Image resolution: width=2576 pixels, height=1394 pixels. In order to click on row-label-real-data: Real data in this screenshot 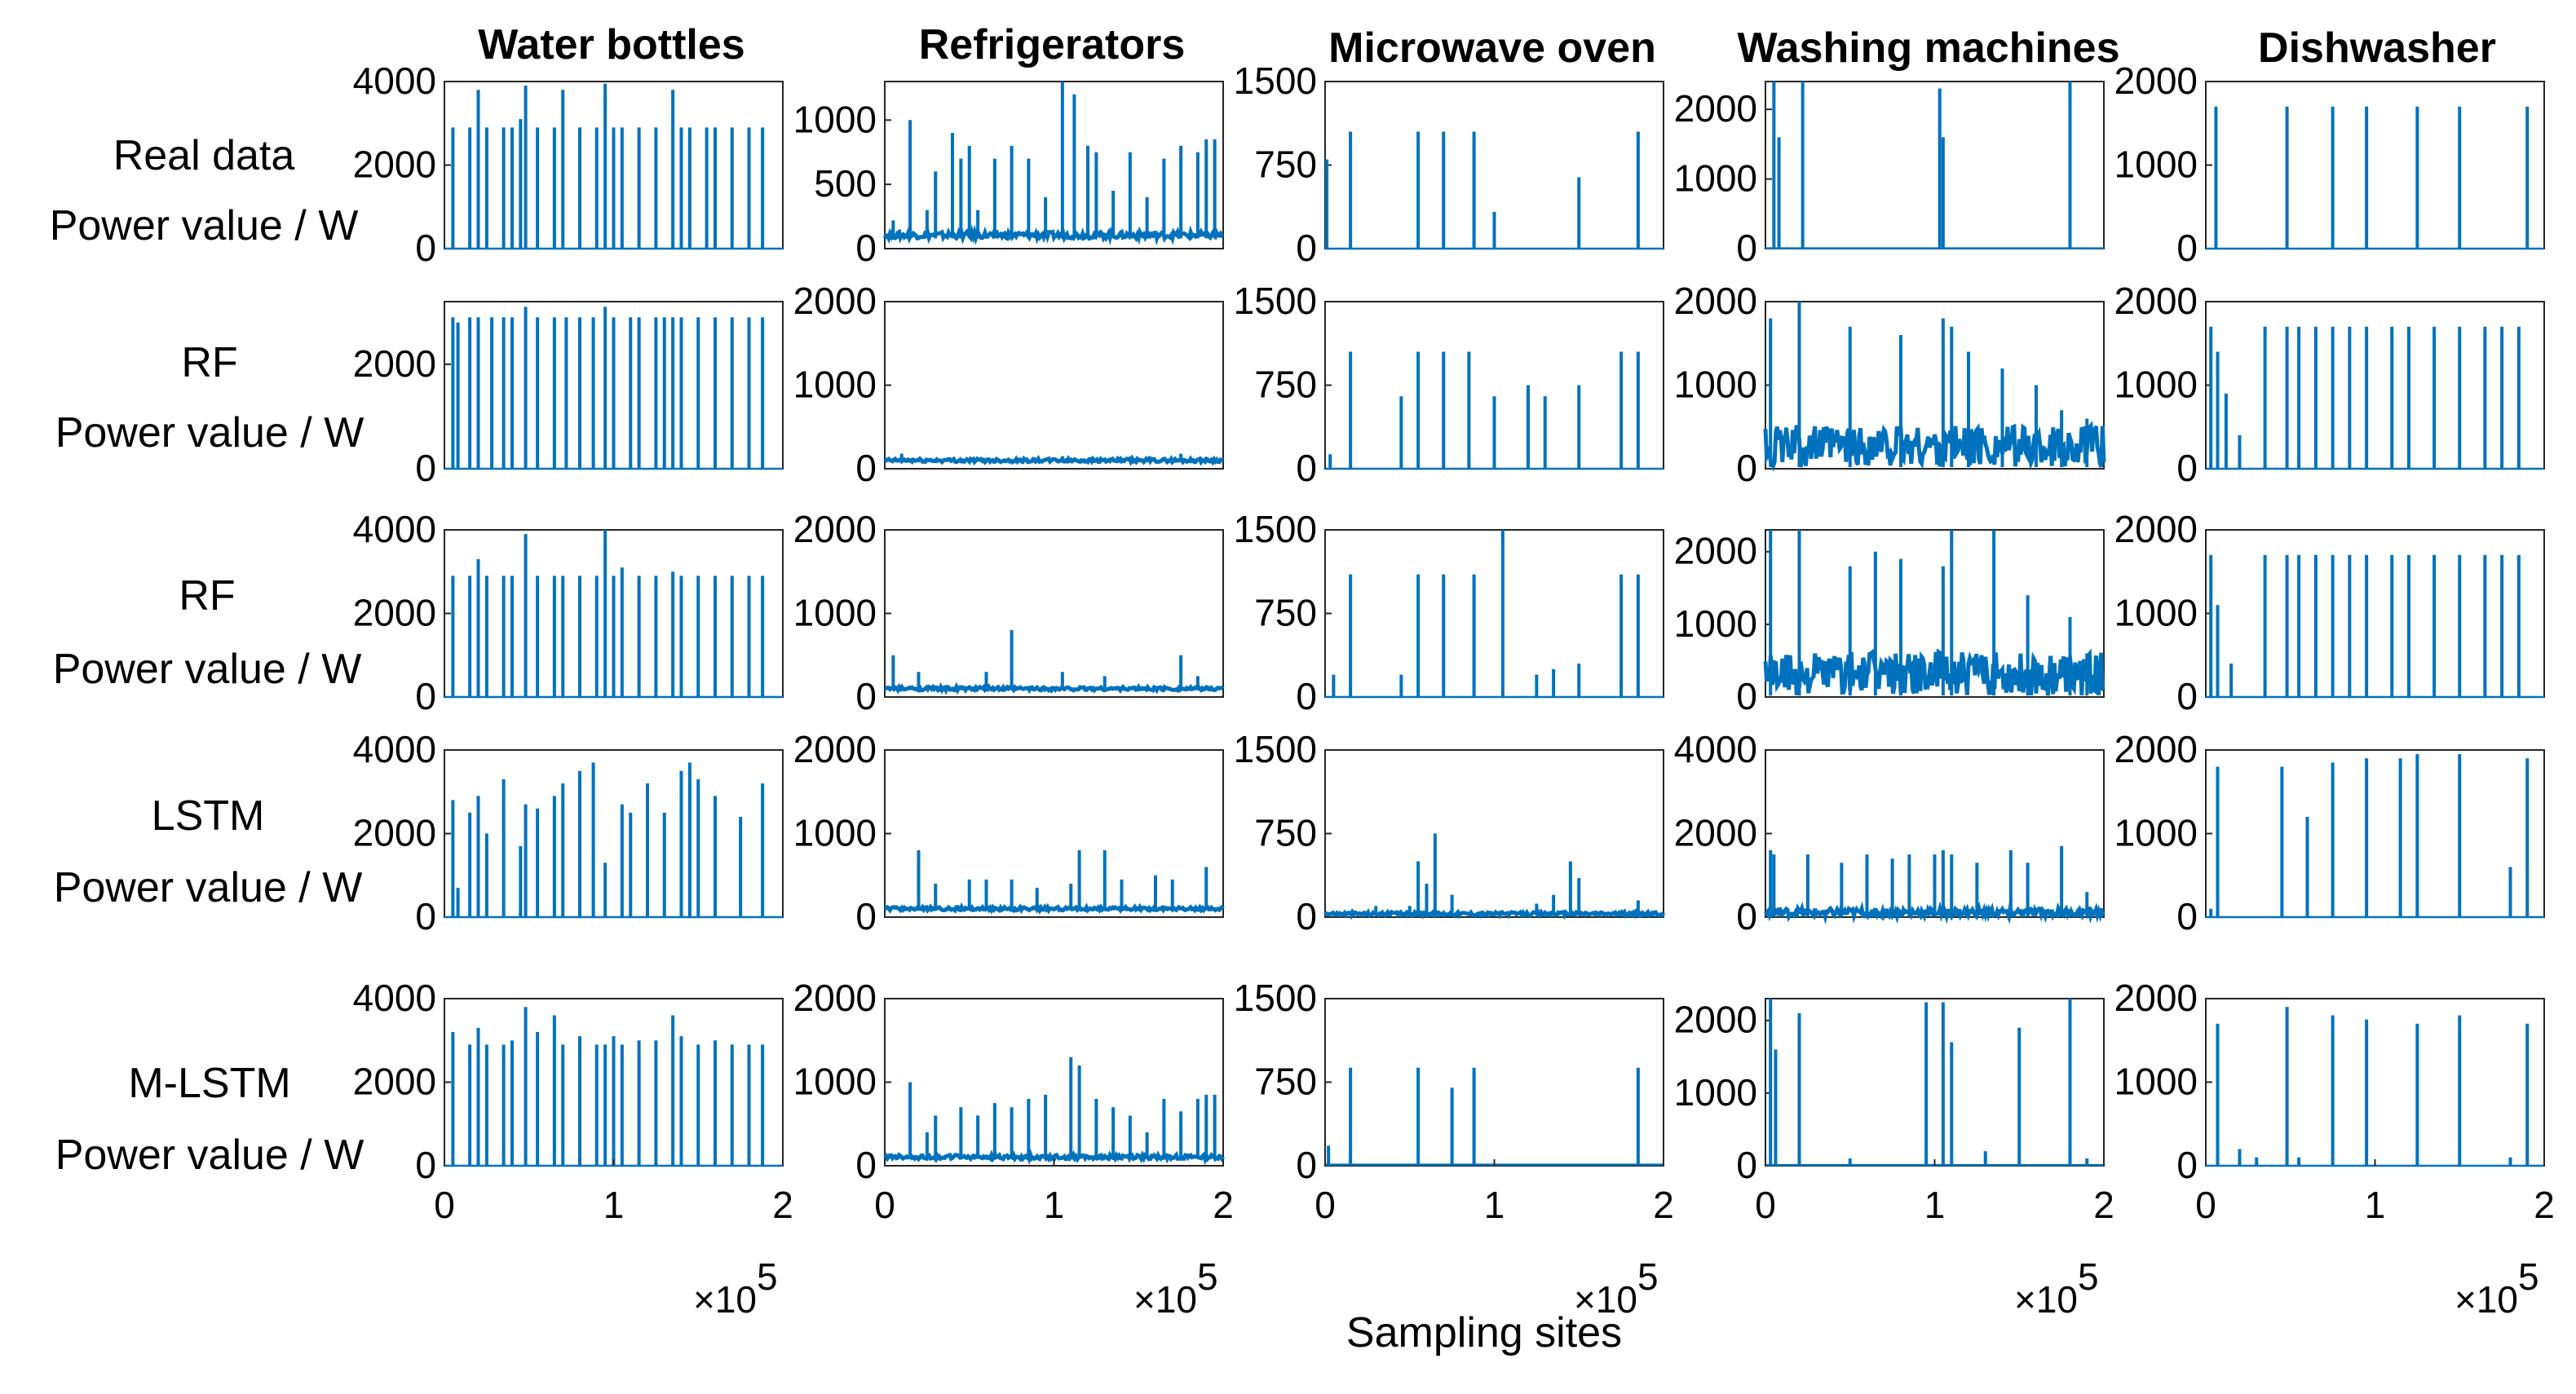, I will do `click(204, 156)`.